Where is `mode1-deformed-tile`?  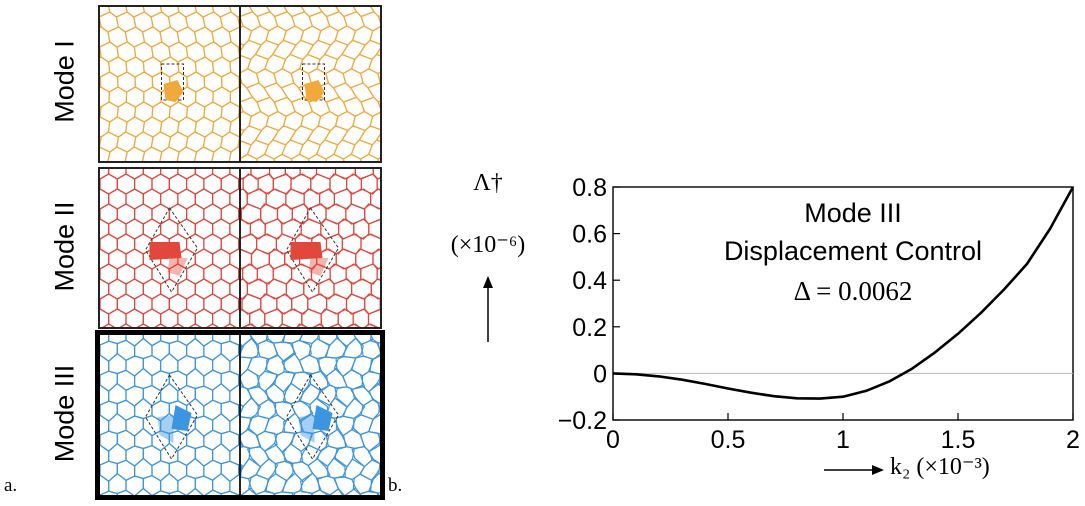 mode1-deformed-tile is located at coordinates (310, 84).